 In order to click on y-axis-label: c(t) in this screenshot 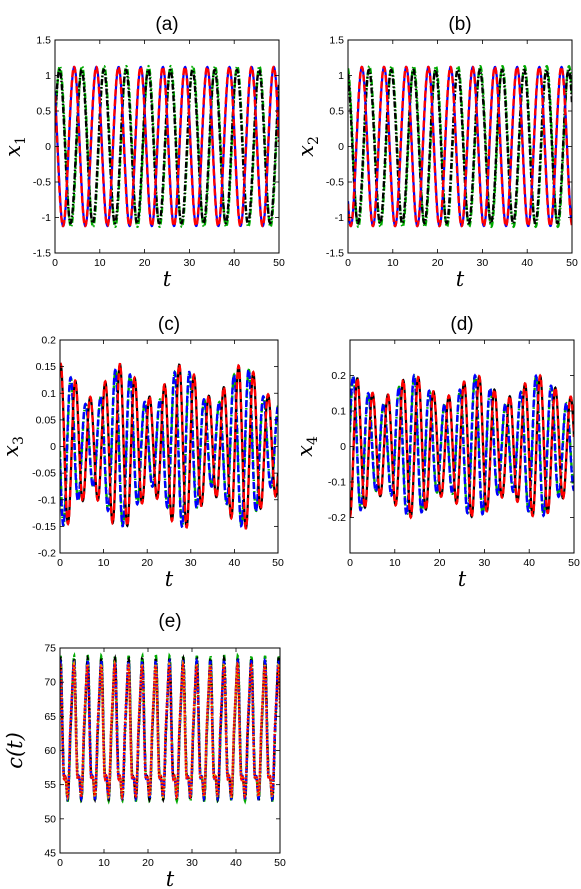, I will do `click(15, 750)`.